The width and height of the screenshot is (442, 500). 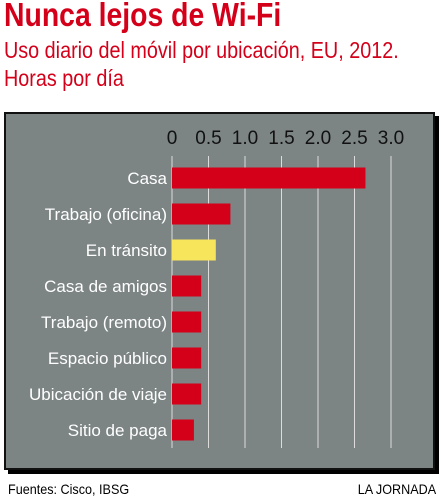 I want to click on category-label: Trabajo (oficina), so click(x=106, y=214).